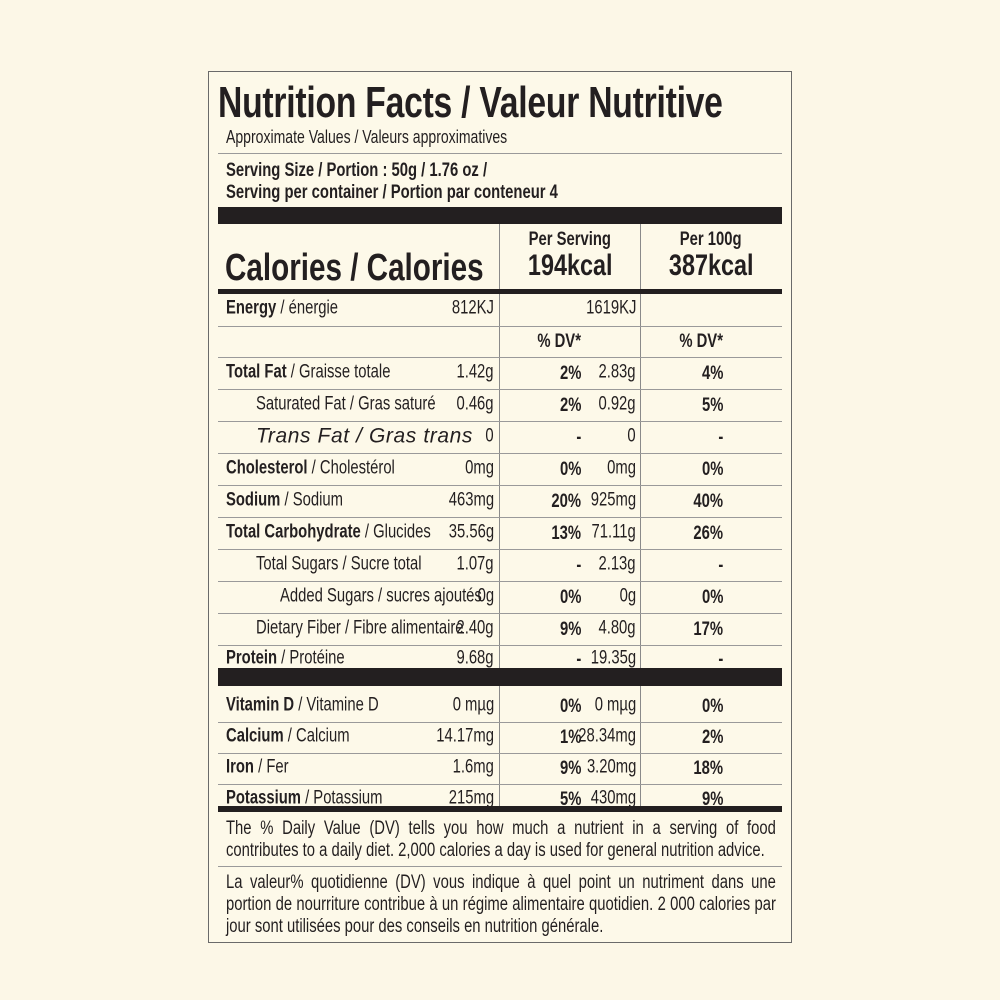  Describe the element at coordinates (311, 500) in the screenshot. I see `nutrient-name-text: / Sodium` at that location.